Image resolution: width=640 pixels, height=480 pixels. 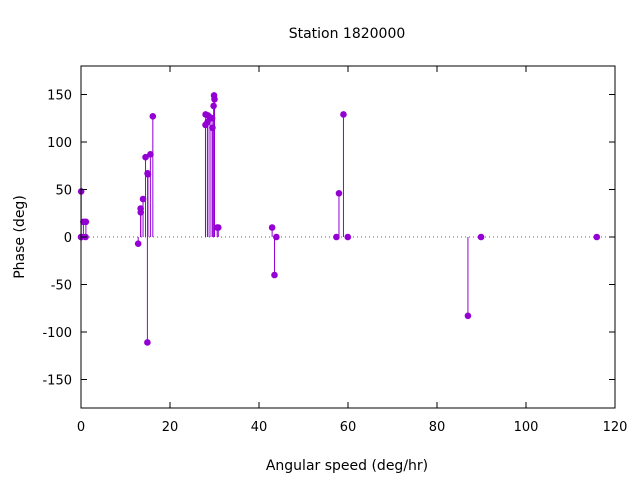 I want to click on y-tick-label--50: -50, so click(x=61, y=286).